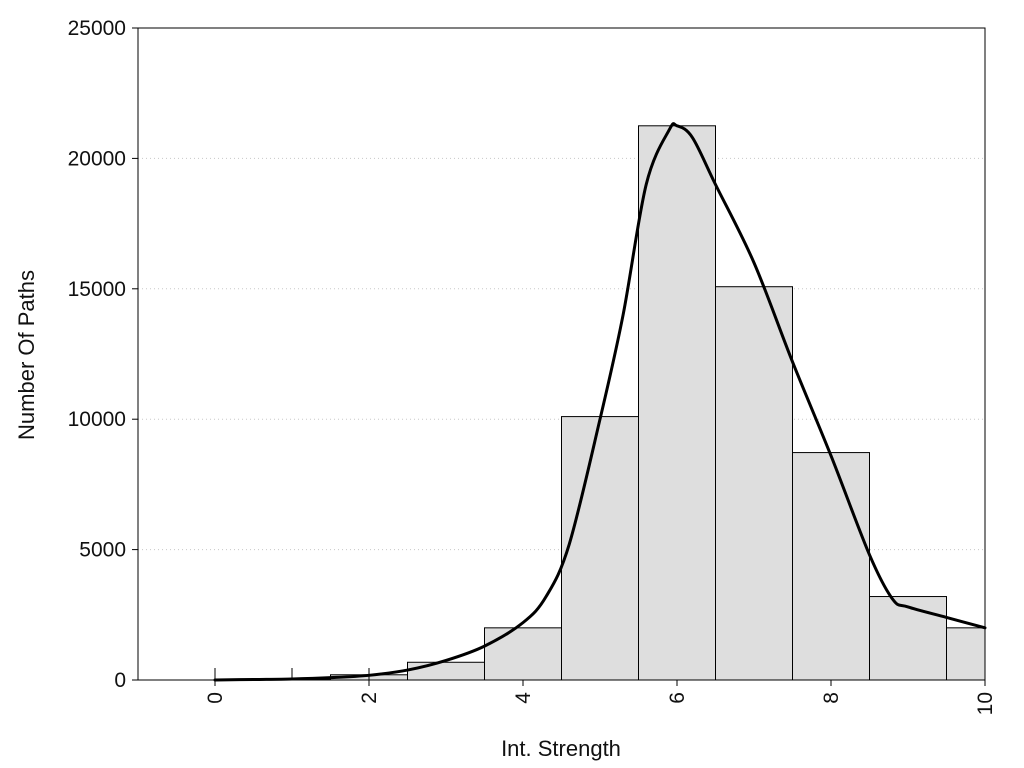 This screenshot has height=768, width=1024. I want to click on x-tick-label-10: 10, so click(985, 703).